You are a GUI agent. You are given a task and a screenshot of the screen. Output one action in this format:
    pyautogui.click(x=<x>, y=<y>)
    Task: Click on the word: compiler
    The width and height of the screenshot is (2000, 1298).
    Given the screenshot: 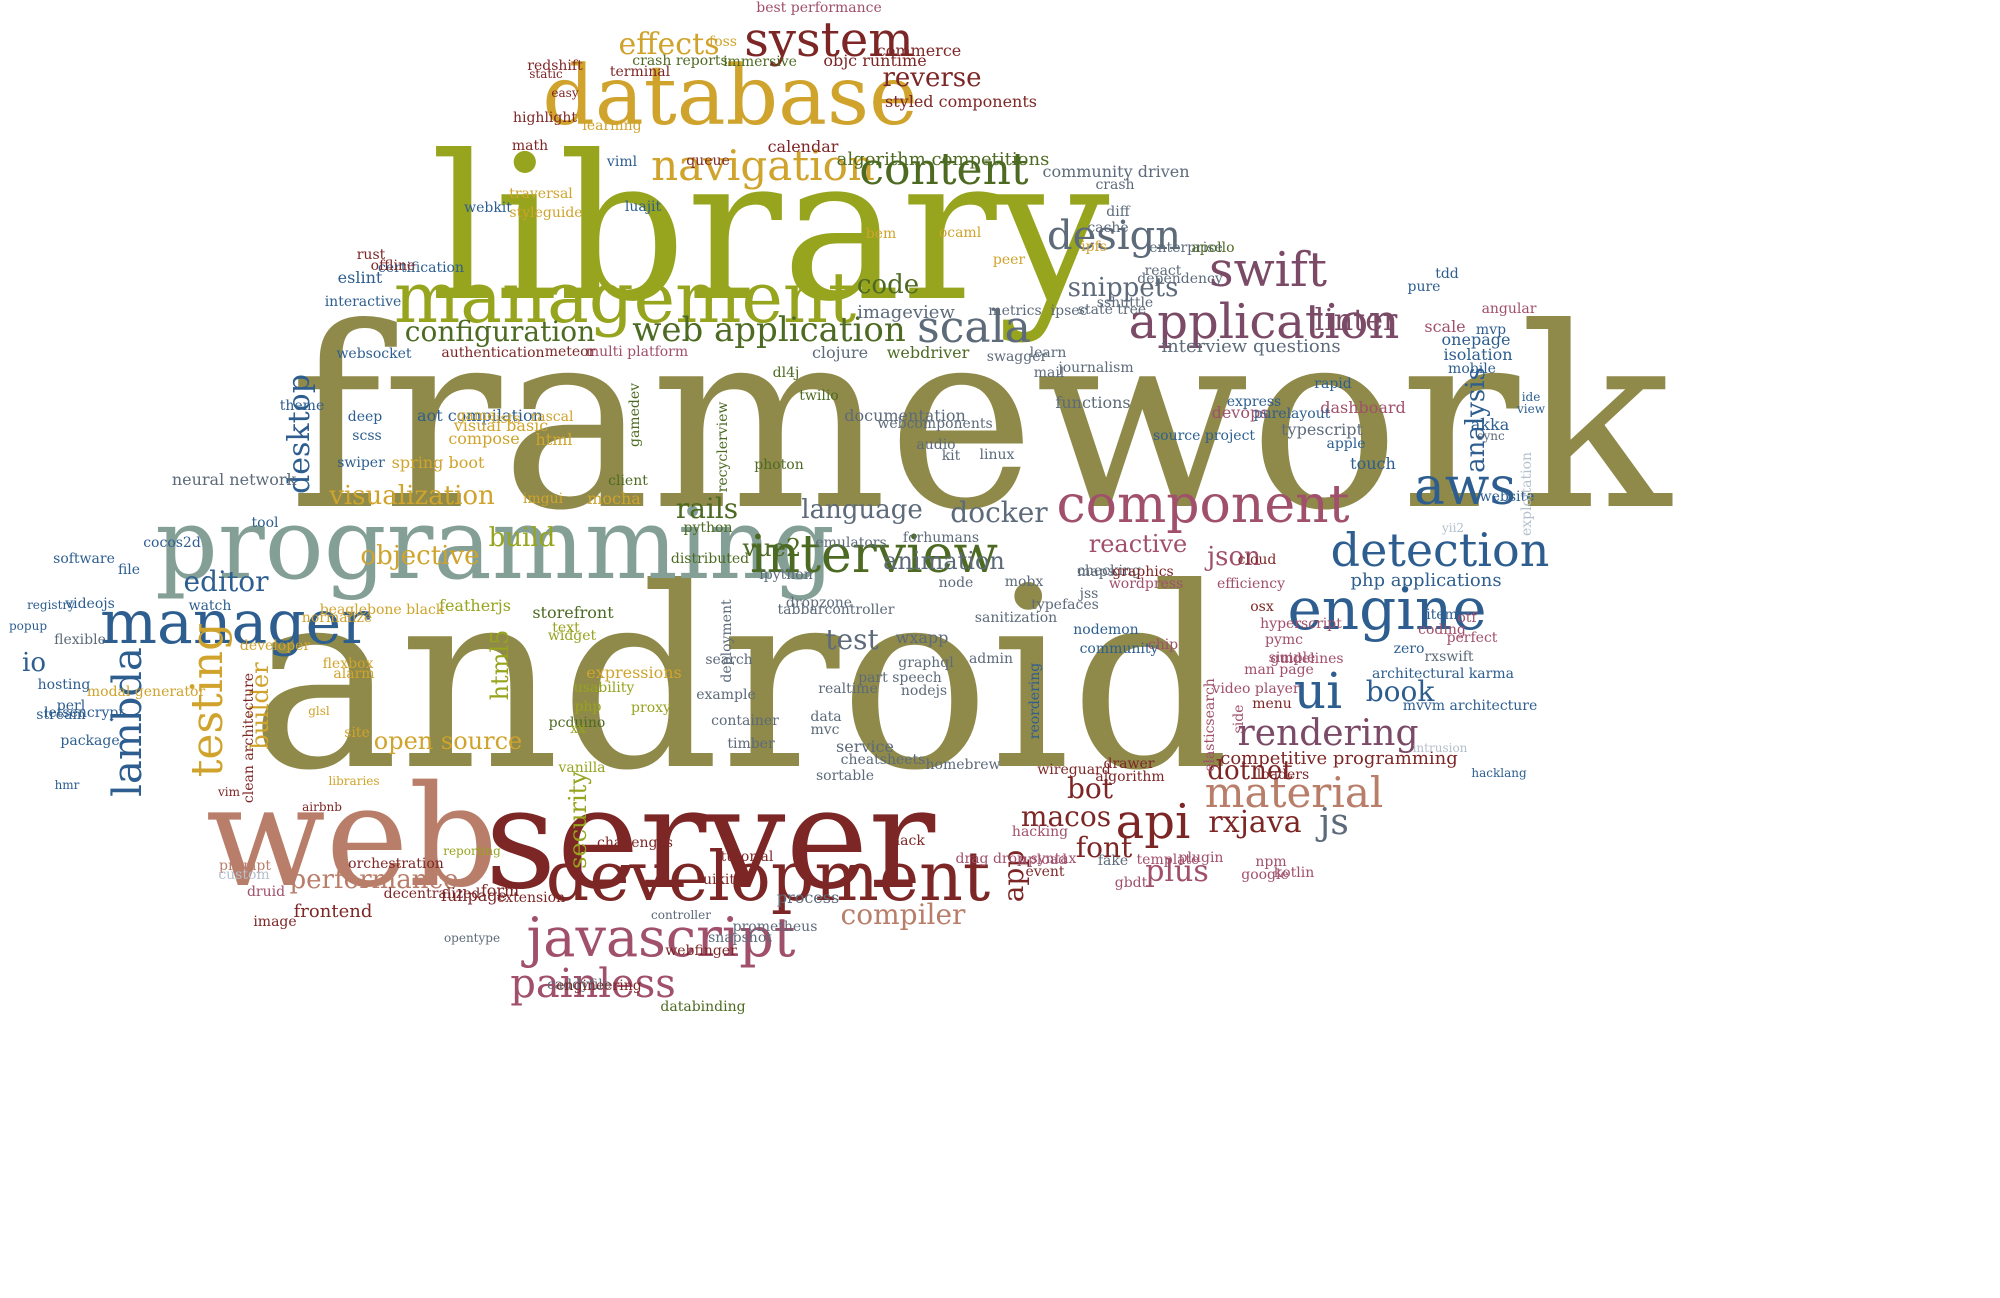 What is the action you would take?
    pyautogui.click(x=903, y=914)
    